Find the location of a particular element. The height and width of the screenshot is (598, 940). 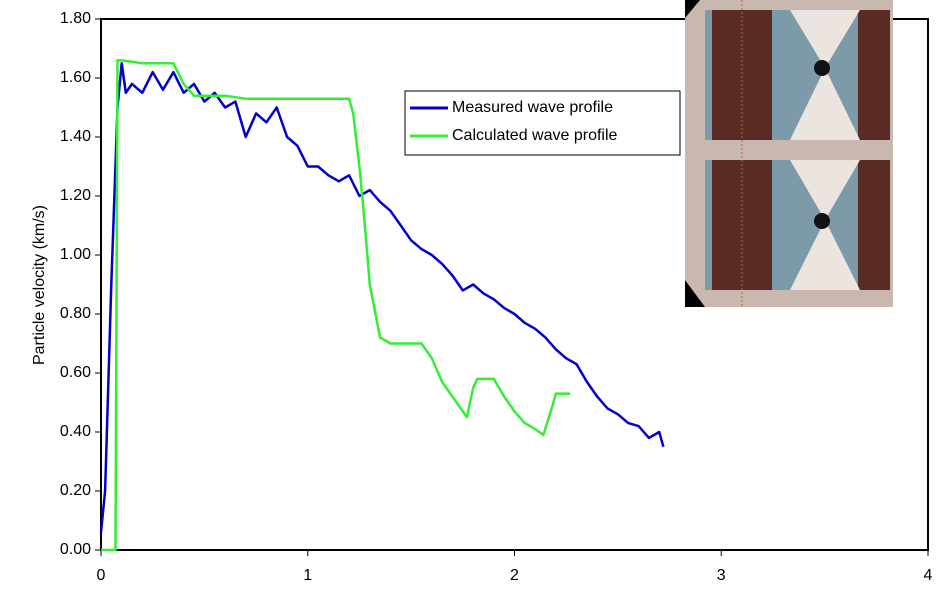

y-tick-label: 0.80 is located at coordinates (75, 313).